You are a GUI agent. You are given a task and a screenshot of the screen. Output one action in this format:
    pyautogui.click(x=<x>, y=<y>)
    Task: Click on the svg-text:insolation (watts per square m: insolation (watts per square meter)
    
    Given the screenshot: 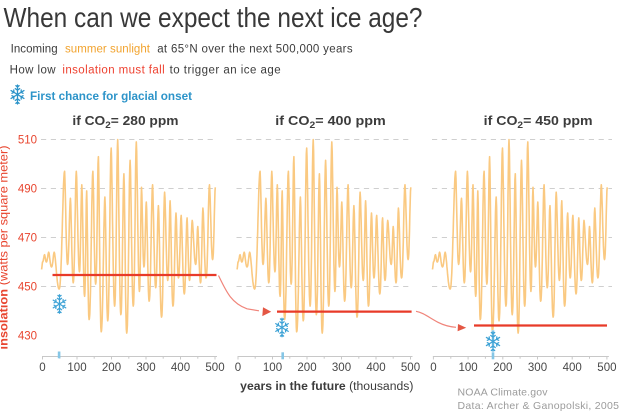 What is the action you would take?
    pyautogui.click(x=5, y=247)
    